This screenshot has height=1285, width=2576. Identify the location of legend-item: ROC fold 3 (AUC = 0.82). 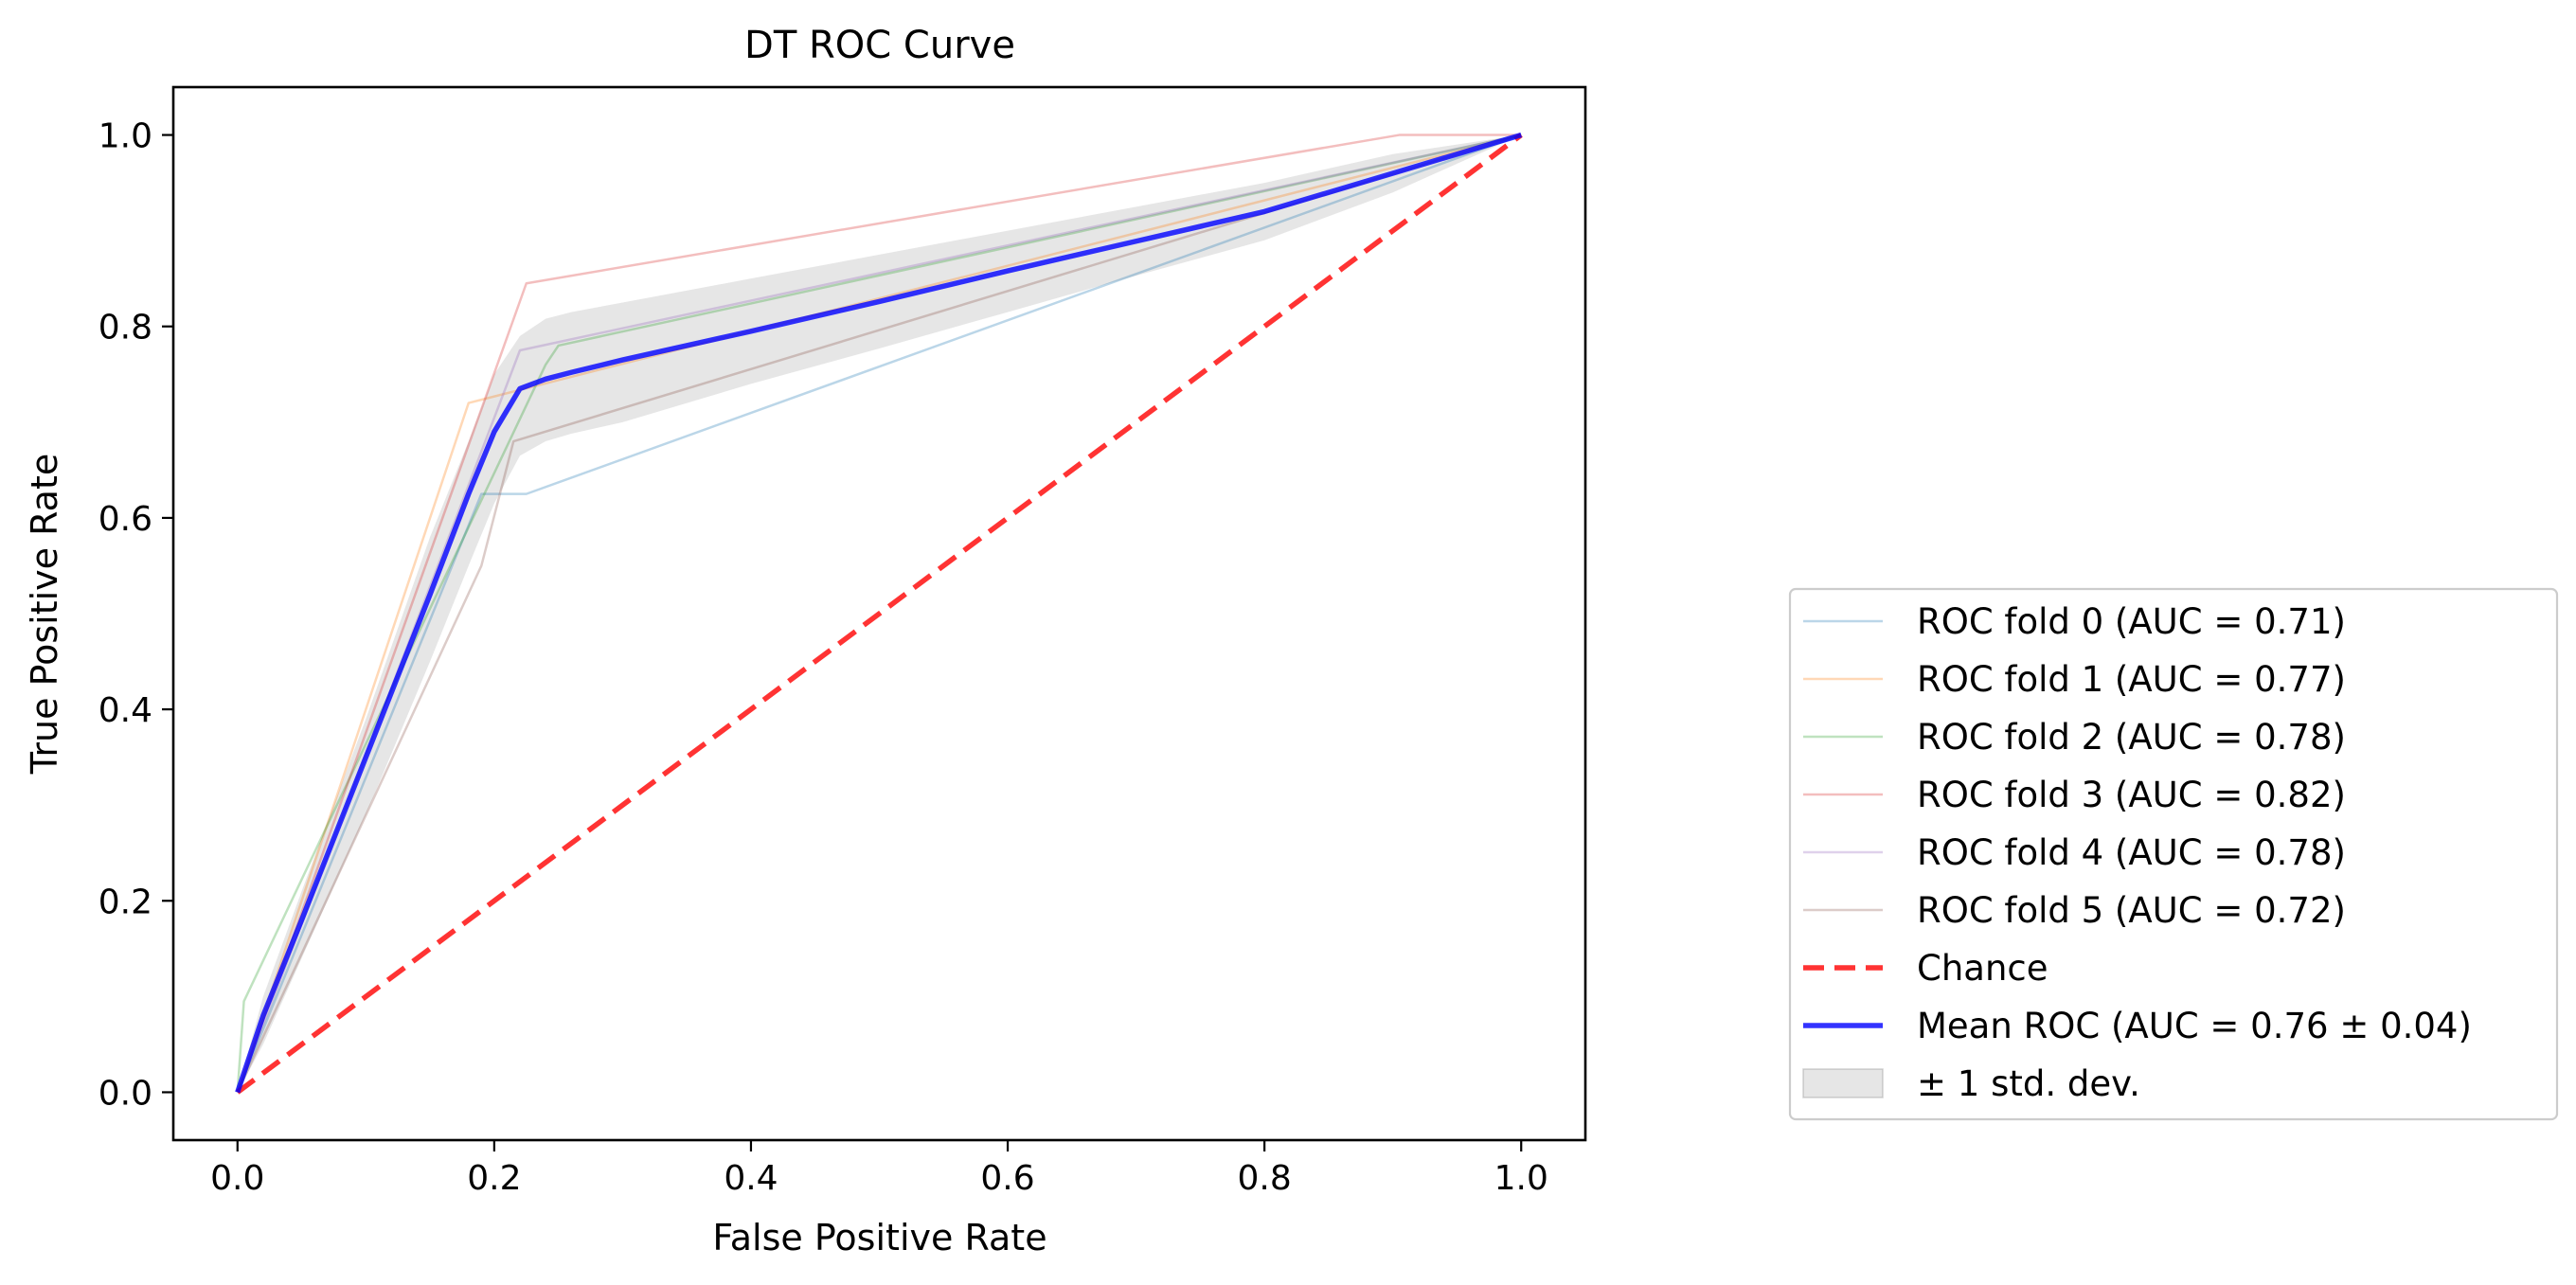
(2074, 795).